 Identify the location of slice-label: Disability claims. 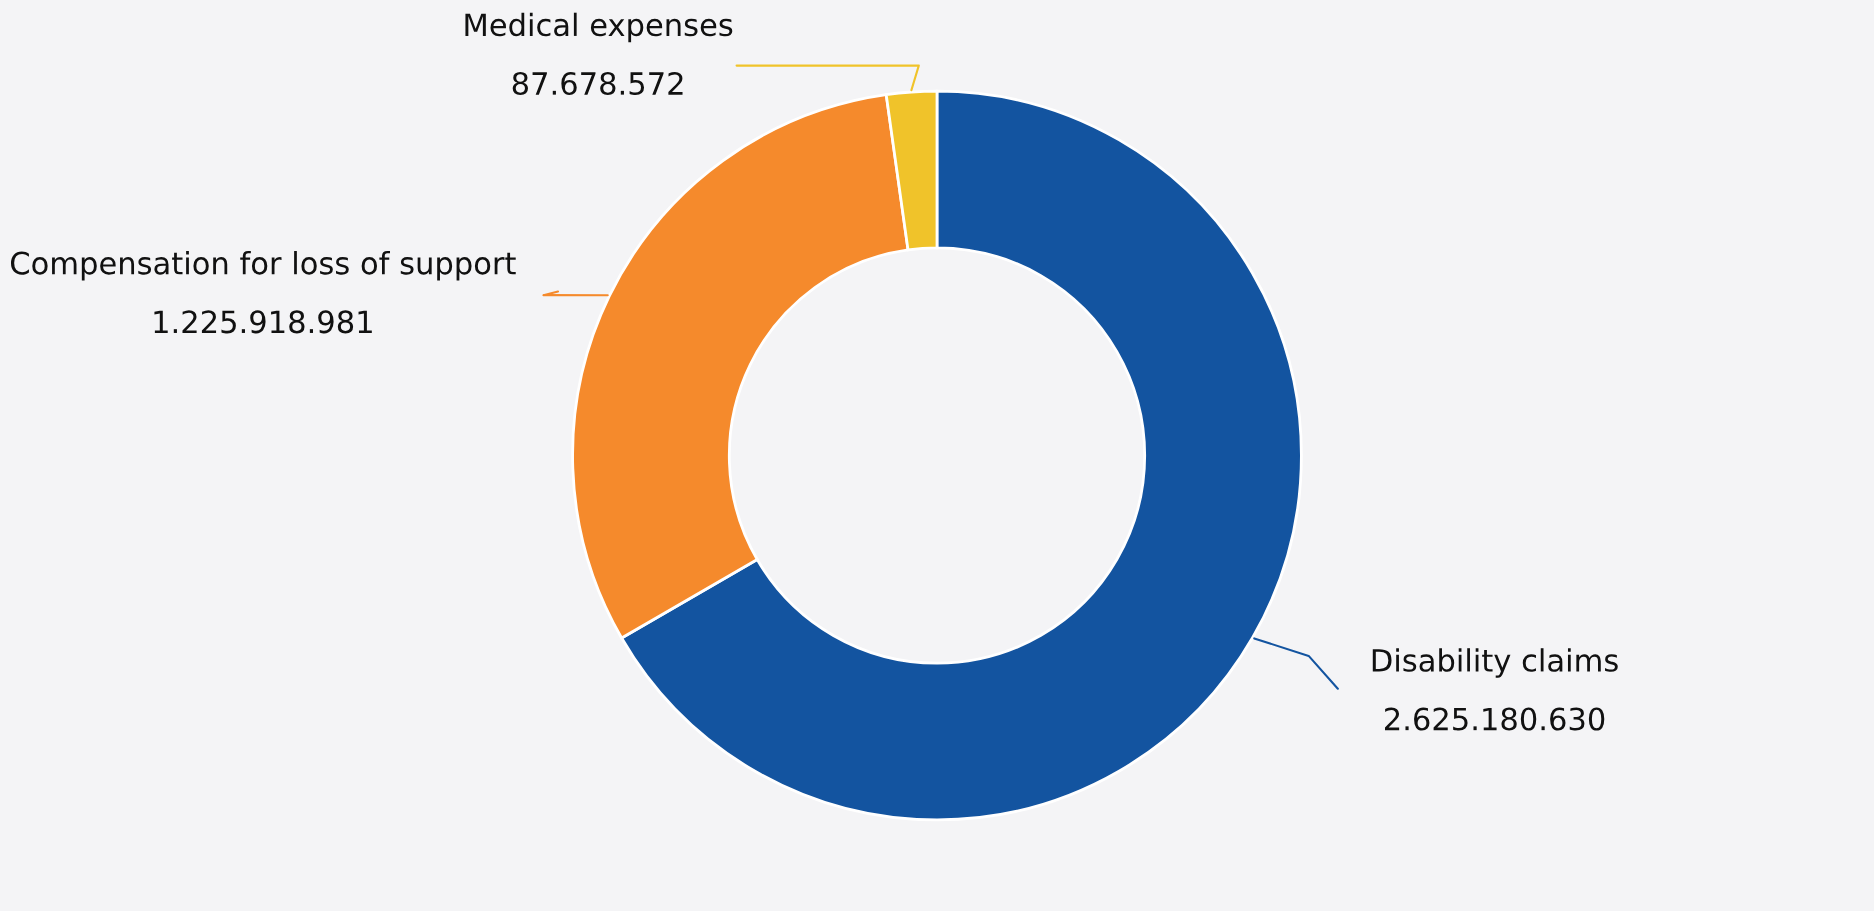
(1495, 663).